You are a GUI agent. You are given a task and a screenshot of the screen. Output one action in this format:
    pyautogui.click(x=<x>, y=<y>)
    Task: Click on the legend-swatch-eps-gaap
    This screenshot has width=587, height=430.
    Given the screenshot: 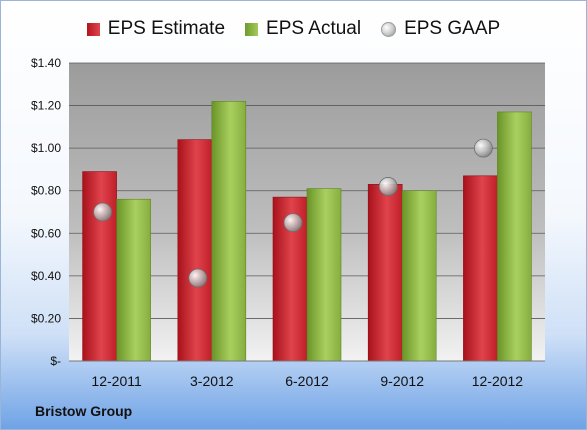 What is the action you would take?
    pyautogui.click(x=389, y=29)
    